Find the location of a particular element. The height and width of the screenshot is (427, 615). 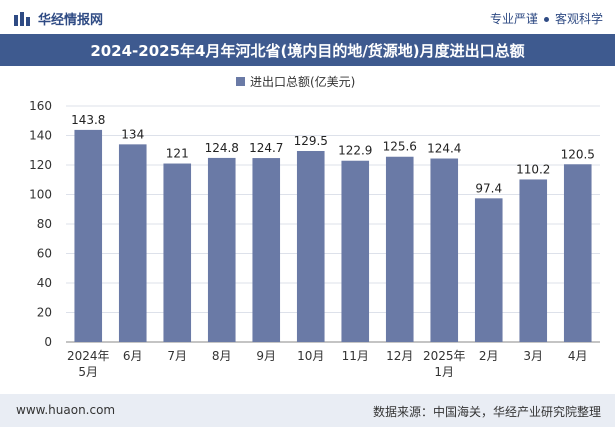

footer-source: 数据来源：中国海关，华经产业研究院整理 is located at coordinates (486, 412).